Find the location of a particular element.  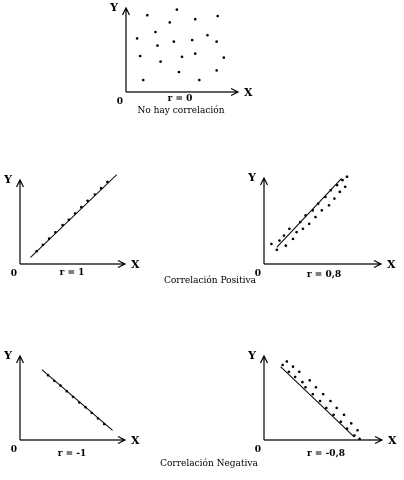

chart-no-correlation: Y X 0 r = 0No hay correlación is located at coordinates (181, 58).